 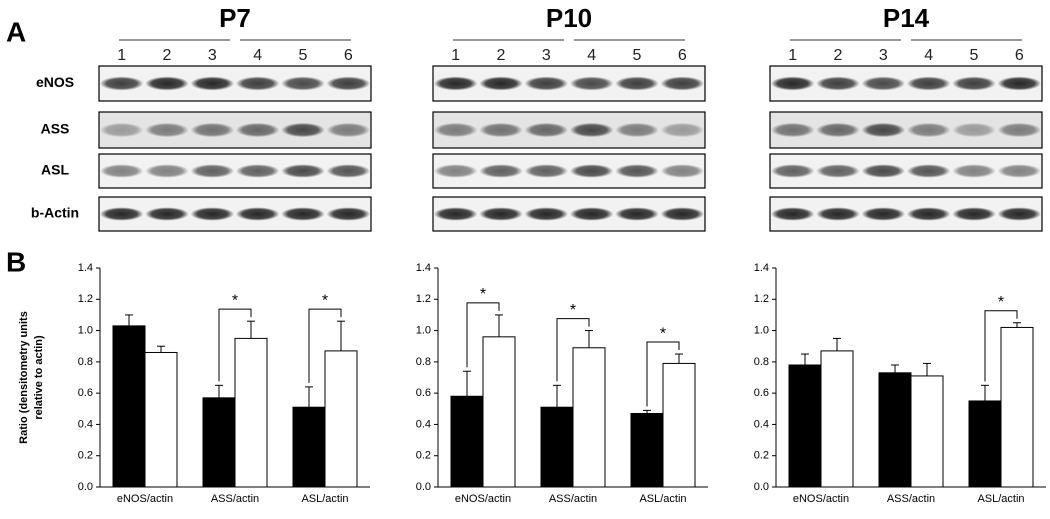 I want to click on x-tick-label: eNOS/actin, so click(x=821, y=499).